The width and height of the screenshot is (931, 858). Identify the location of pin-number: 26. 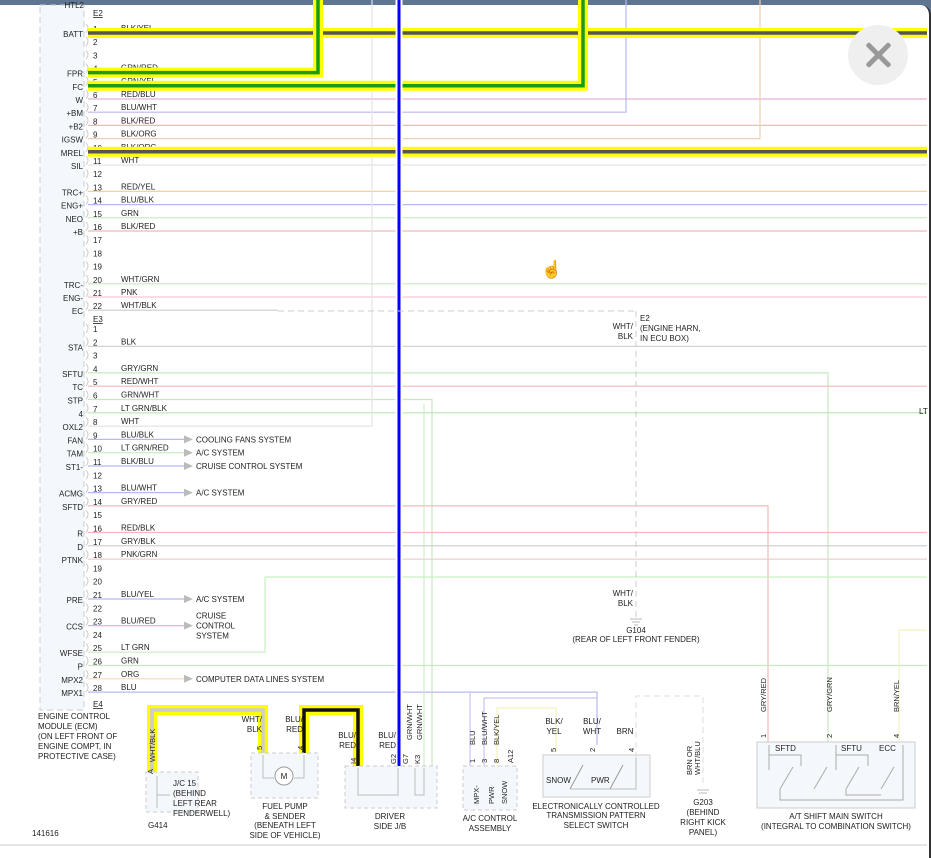
(97, 662).